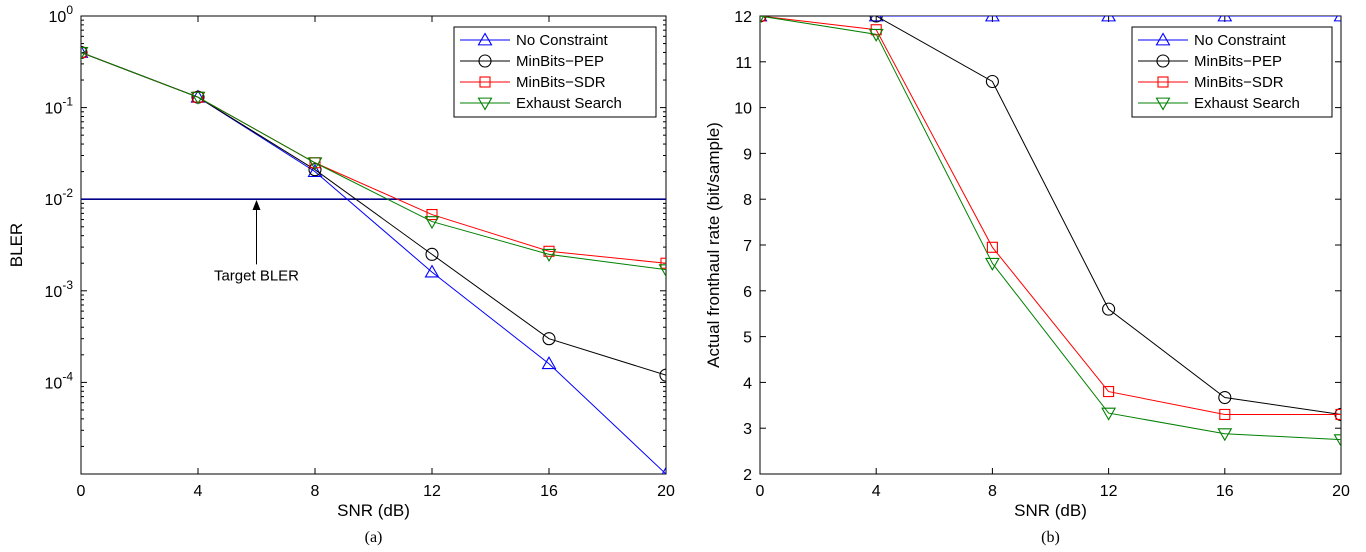  I want to click on y-tick-label: 10⁻¹, so click(59, 106).